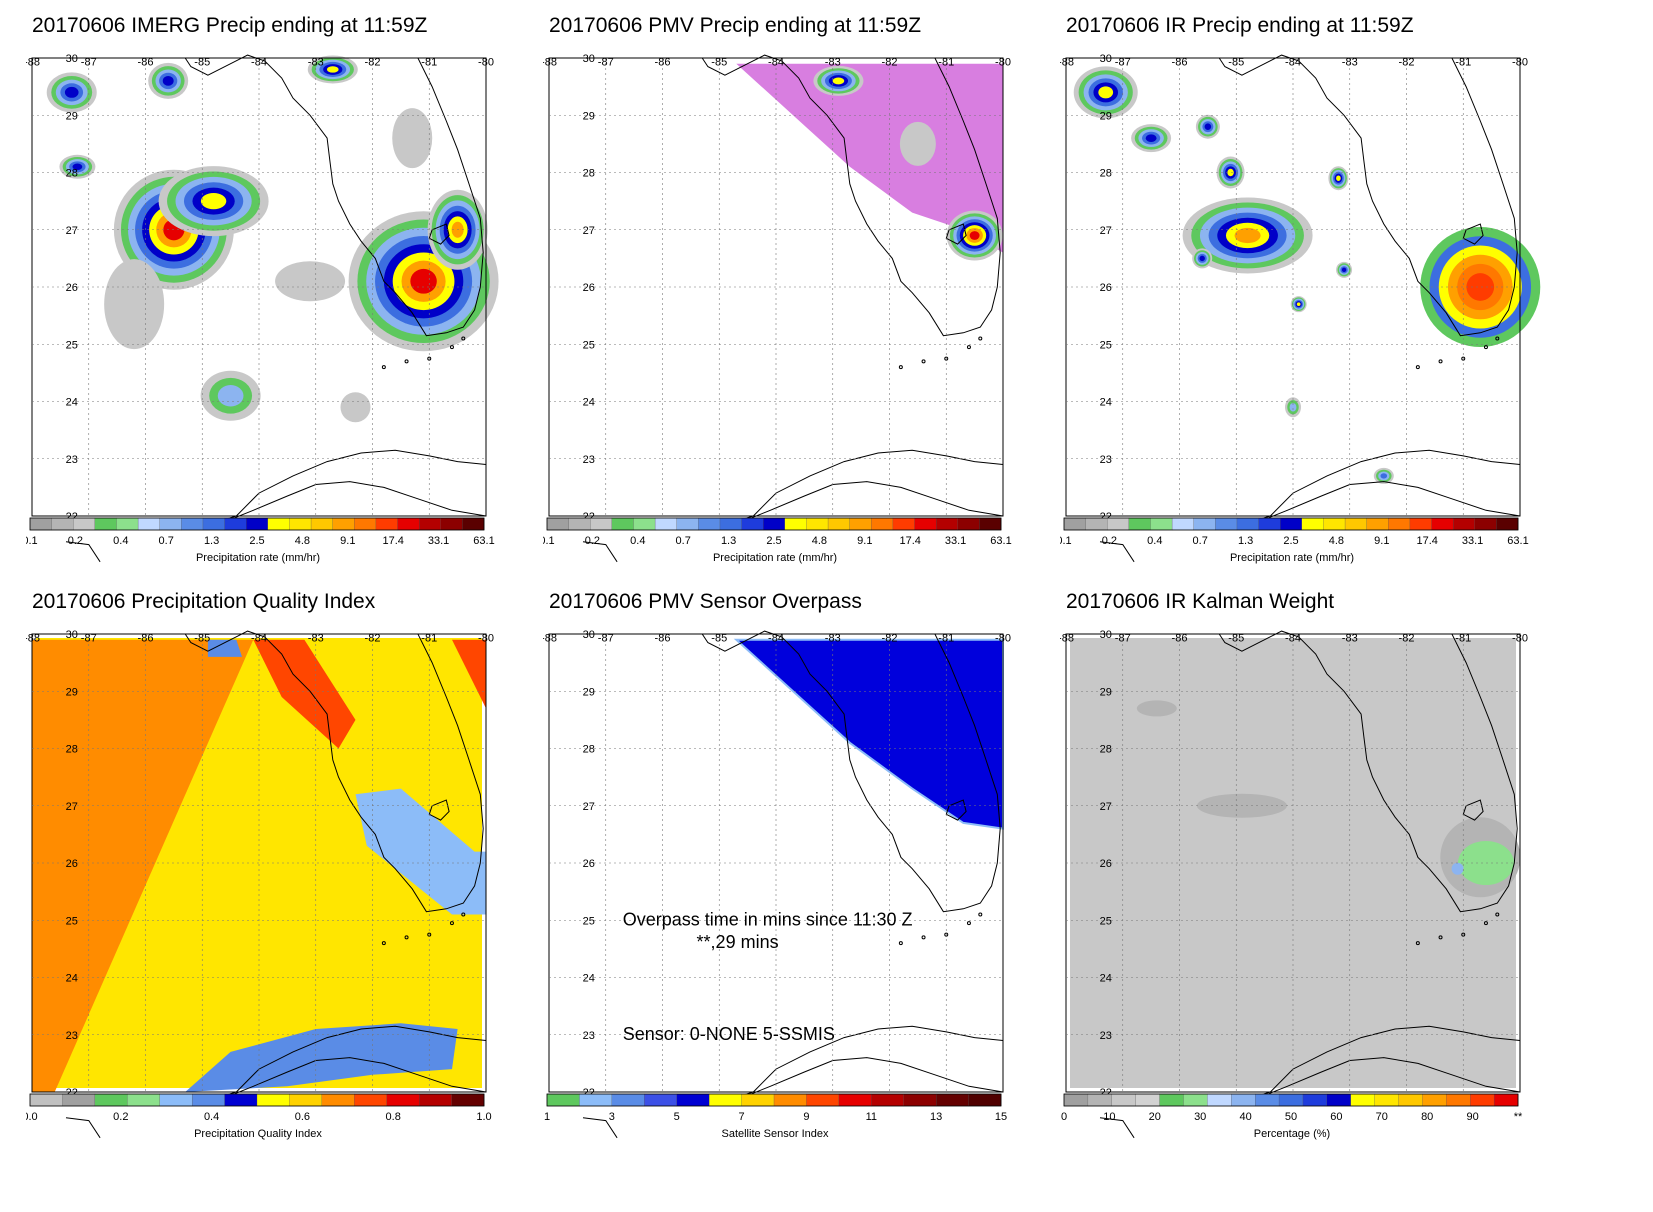 The image size is (1653, 1212). Describe the element at coordinates (355, 407) in the screenshot. I see `light-rain-area` at that location.